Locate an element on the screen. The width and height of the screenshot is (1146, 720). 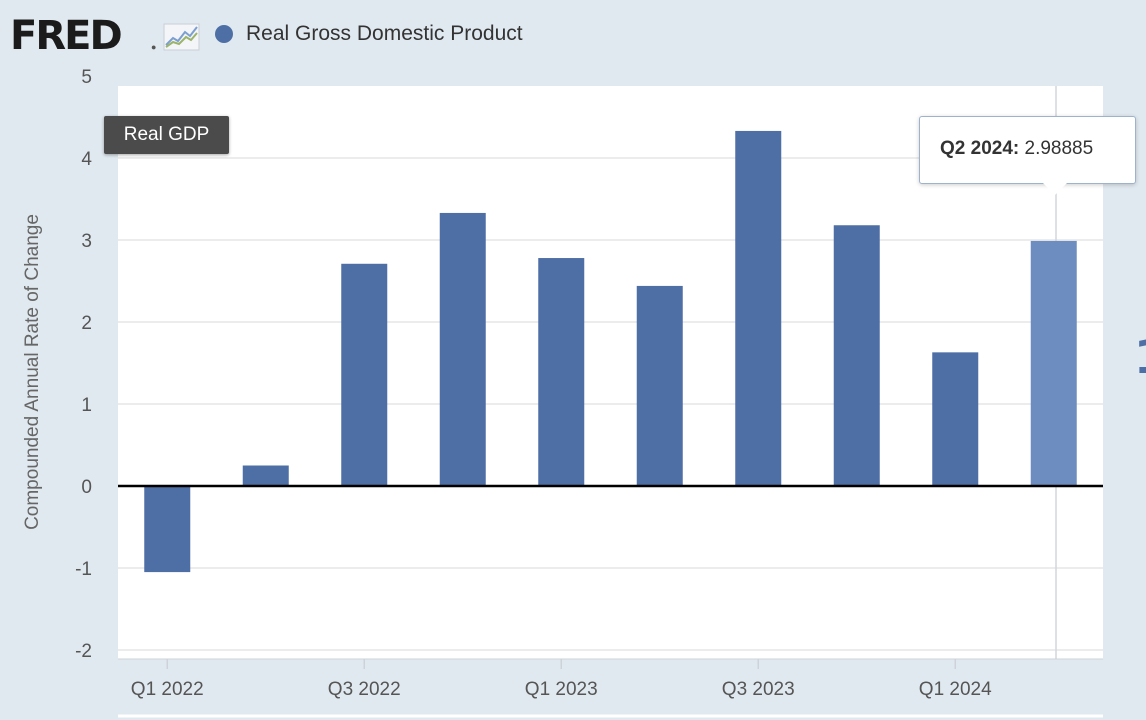
bar-q2-2022 is located at coordinates (265, 476).